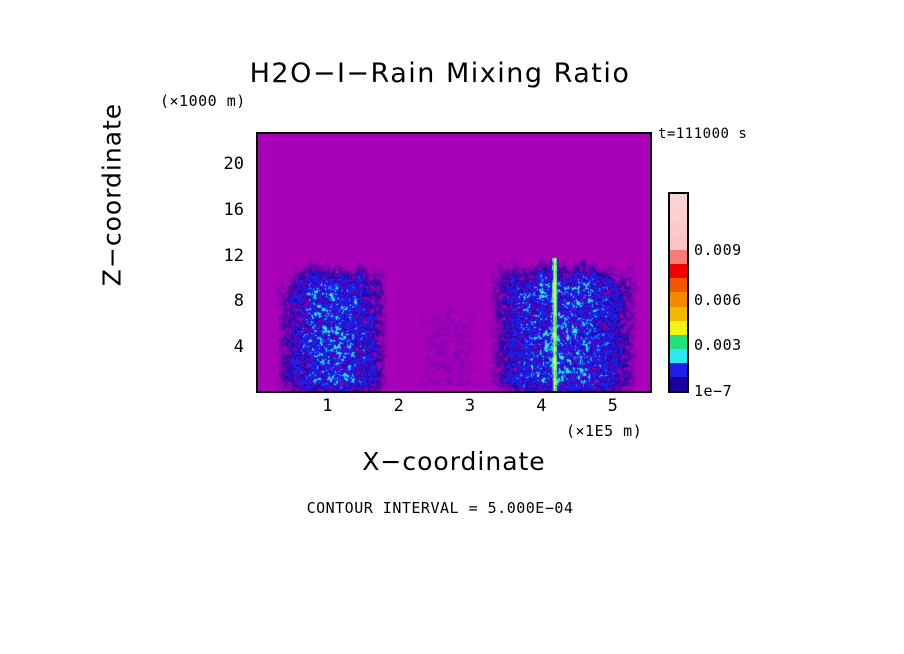 The width and height of the screenshot is (904, 654). What do you see at coordinates (604, 431) in the screenshot?
I see `x-axis-unit-label: (×1E5 m)` at bounding box center [604, 431].